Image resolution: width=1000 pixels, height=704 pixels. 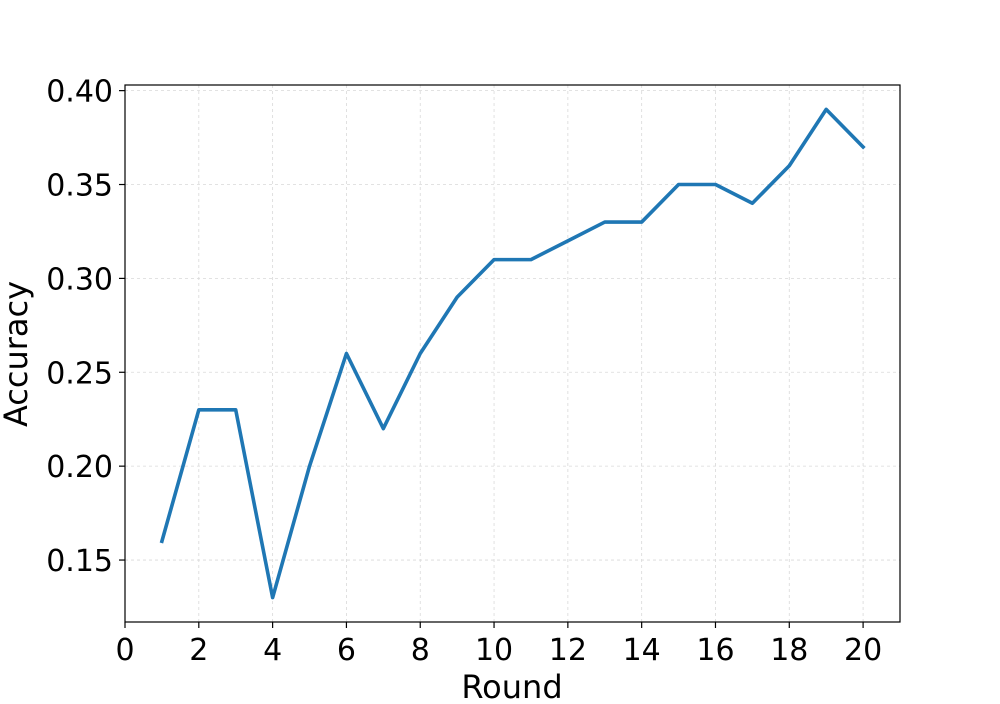 What do you see at coordinates (124, 650) in the screenshot?
I see `x-tick-label: 0` at bounding box center [124, 650].